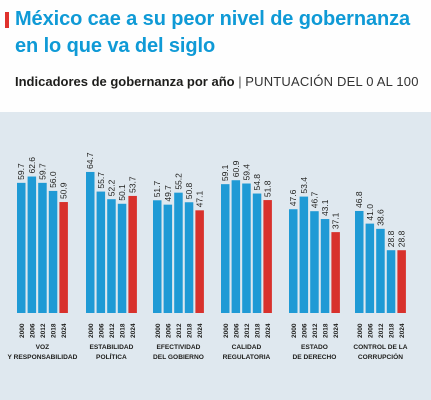 This screenshot has width=431, height=400. I want to click on value-label: 50.8, so click(189, 190).